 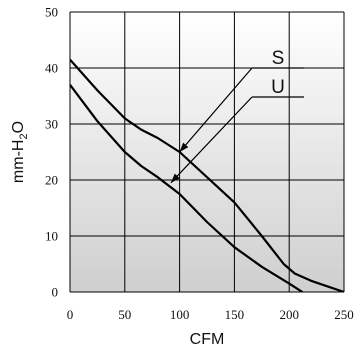 What do you see at coordinates (70, 314) in the screenshot?
I see `x-tick-label: 0` at bounding box center [70, 314].